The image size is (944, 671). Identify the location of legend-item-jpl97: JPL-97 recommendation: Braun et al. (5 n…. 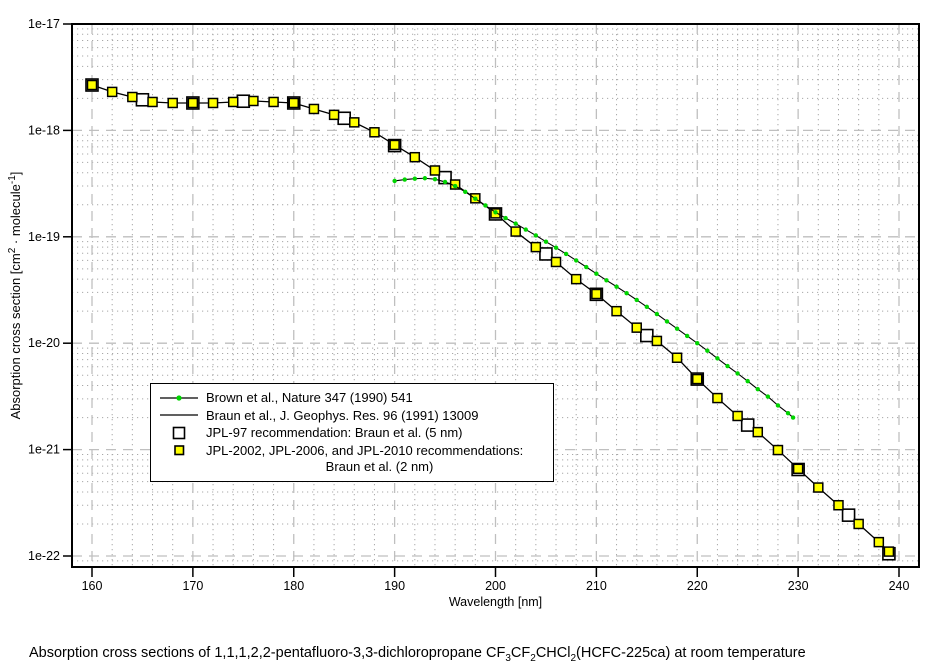
(352, 433).